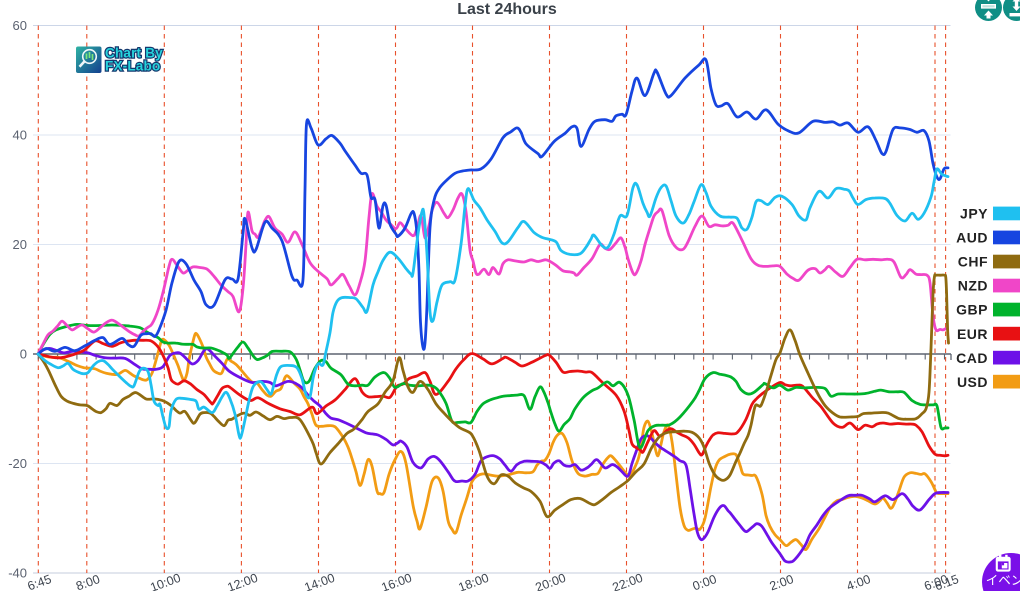 This screenshot has height=591, width=1020. I want to click on svg-text: EUR, so click(972, 334).